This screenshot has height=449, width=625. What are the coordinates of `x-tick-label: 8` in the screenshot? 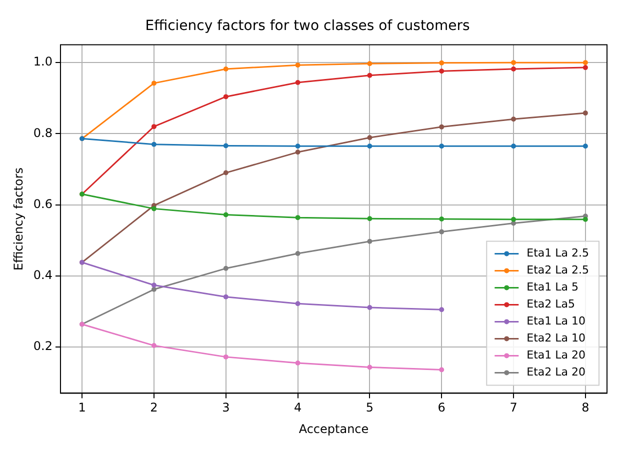 It's located at (586, 407).